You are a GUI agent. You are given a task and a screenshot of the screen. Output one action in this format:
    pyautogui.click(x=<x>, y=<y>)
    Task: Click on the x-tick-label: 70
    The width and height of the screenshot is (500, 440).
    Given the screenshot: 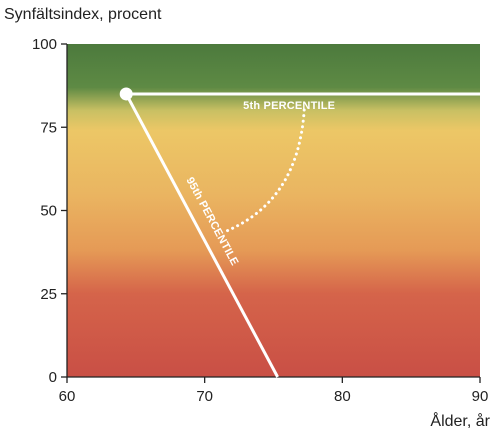 What is the action you would take?
    pyautogui.click(x=204, y=396)
    